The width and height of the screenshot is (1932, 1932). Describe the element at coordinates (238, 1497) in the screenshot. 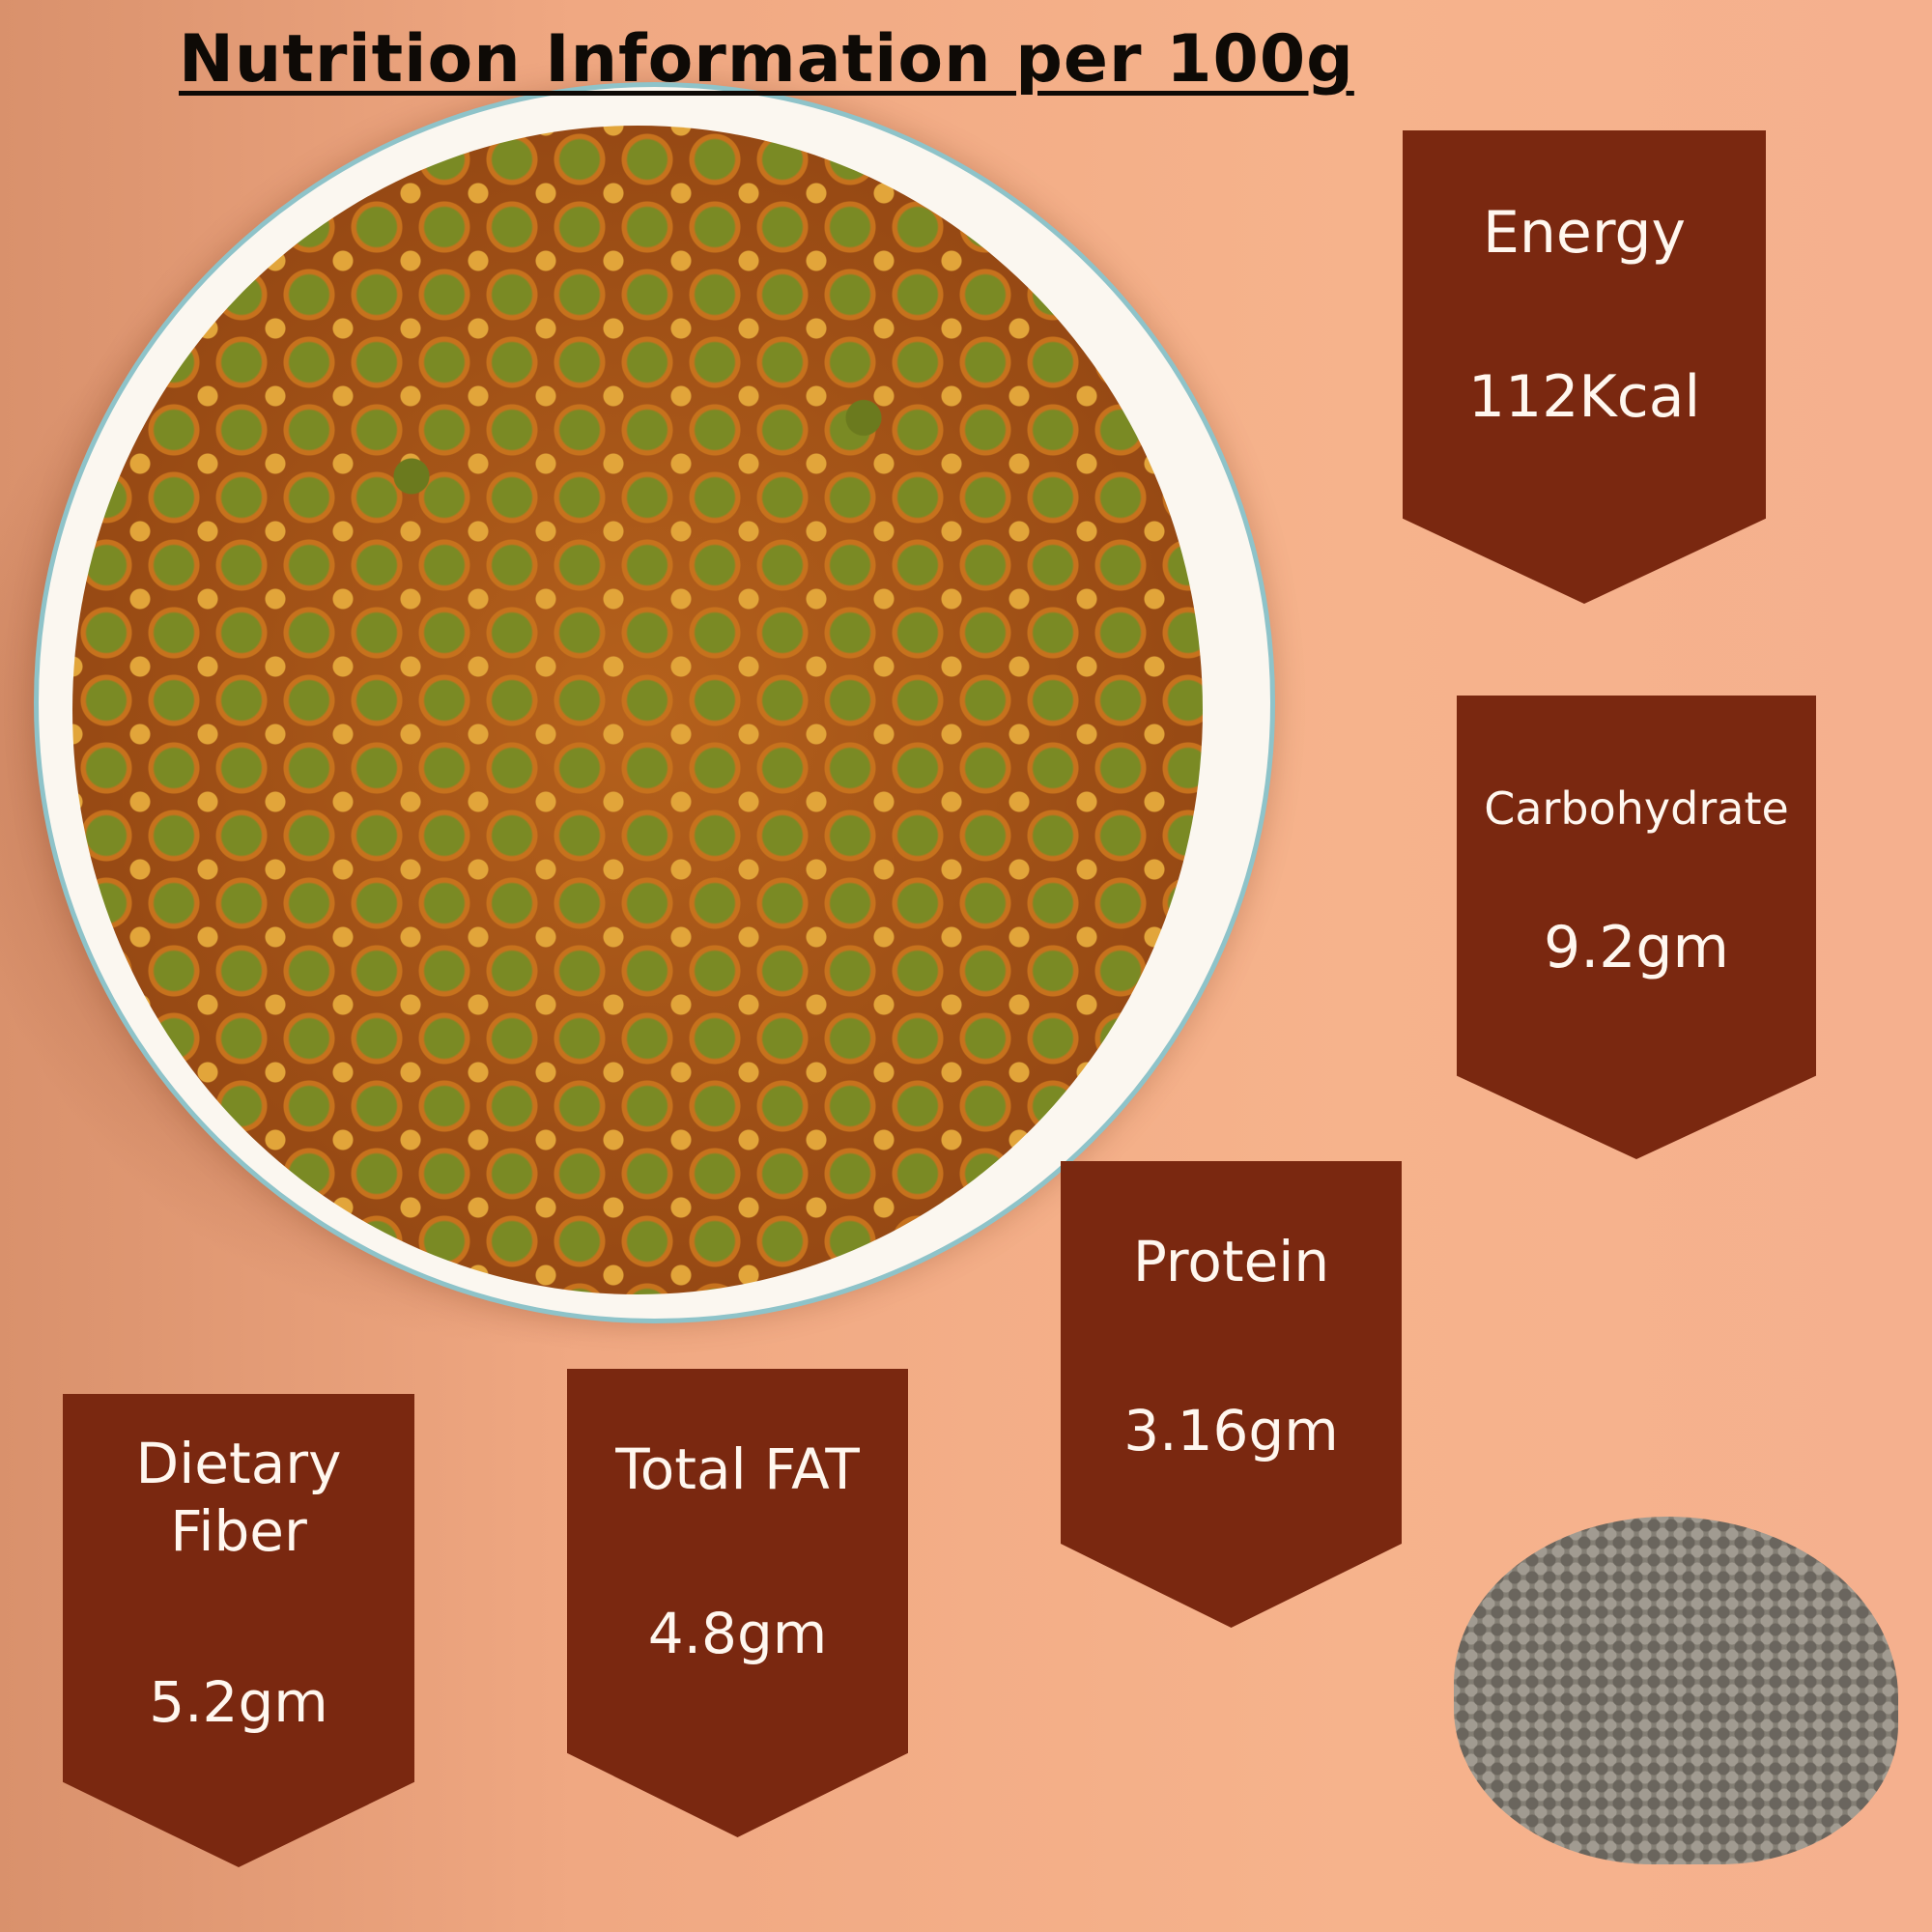

I see `dietary-fiber-label: Dietary Fiber` at that location.